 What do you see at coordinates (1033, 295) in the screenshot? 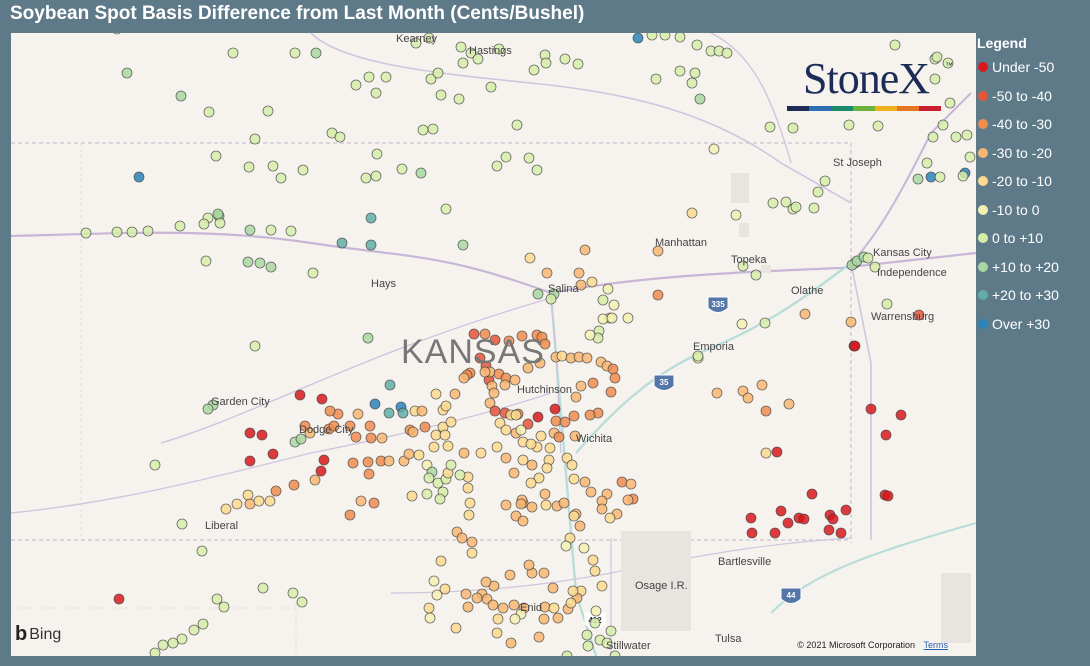
I see `legend-item: +20 to +30` at bounding box center [1033, 295].